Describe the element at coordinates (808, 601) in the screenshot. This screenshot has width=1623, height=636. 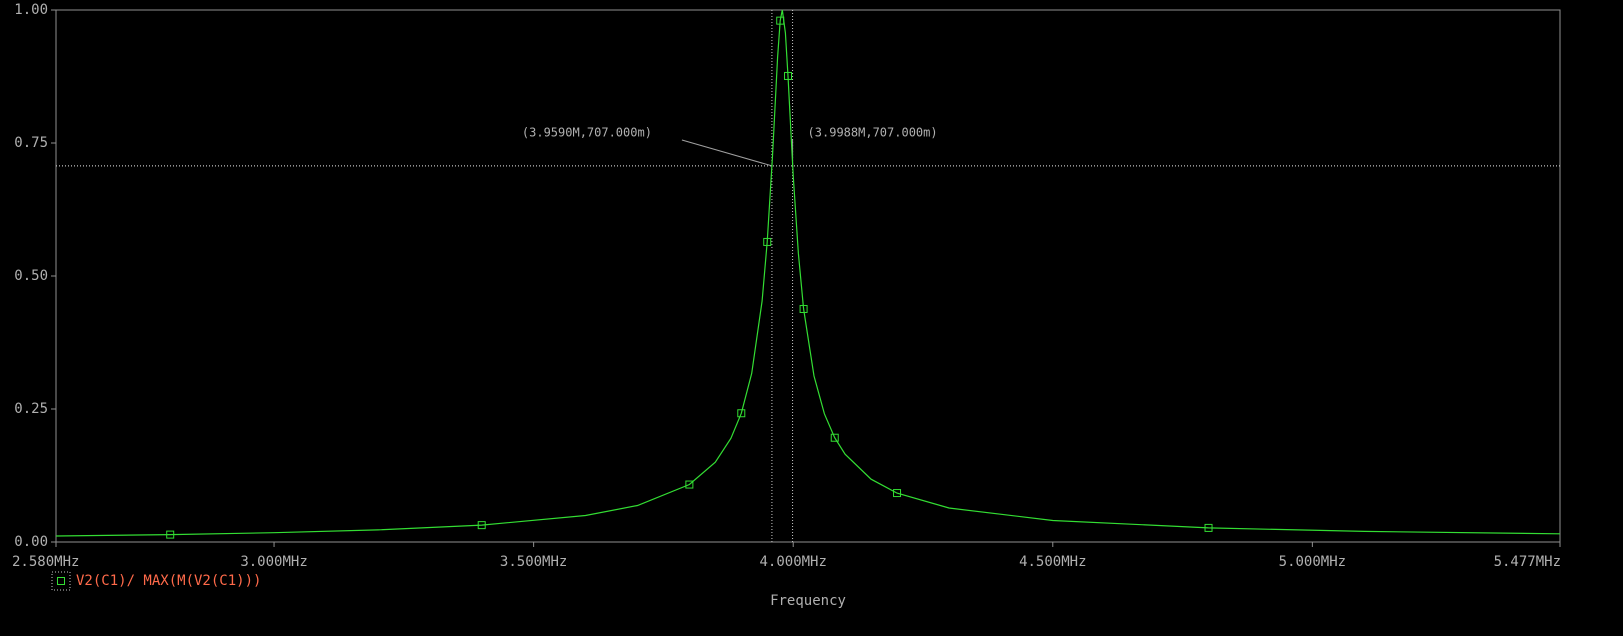
I see `x-axis-label: Frequency` at that location.